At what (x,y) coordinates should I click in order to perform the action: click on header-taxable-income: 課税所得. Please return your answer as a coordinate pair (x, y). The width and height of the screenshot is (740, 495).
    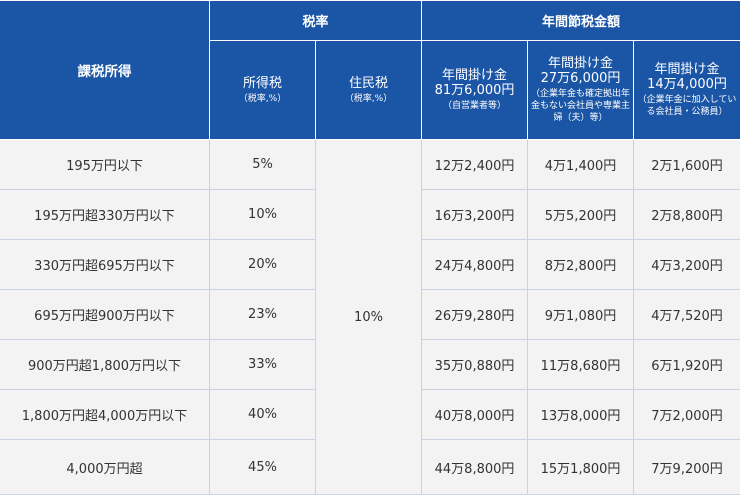
    Looking at the image, I should click on (105, 70).